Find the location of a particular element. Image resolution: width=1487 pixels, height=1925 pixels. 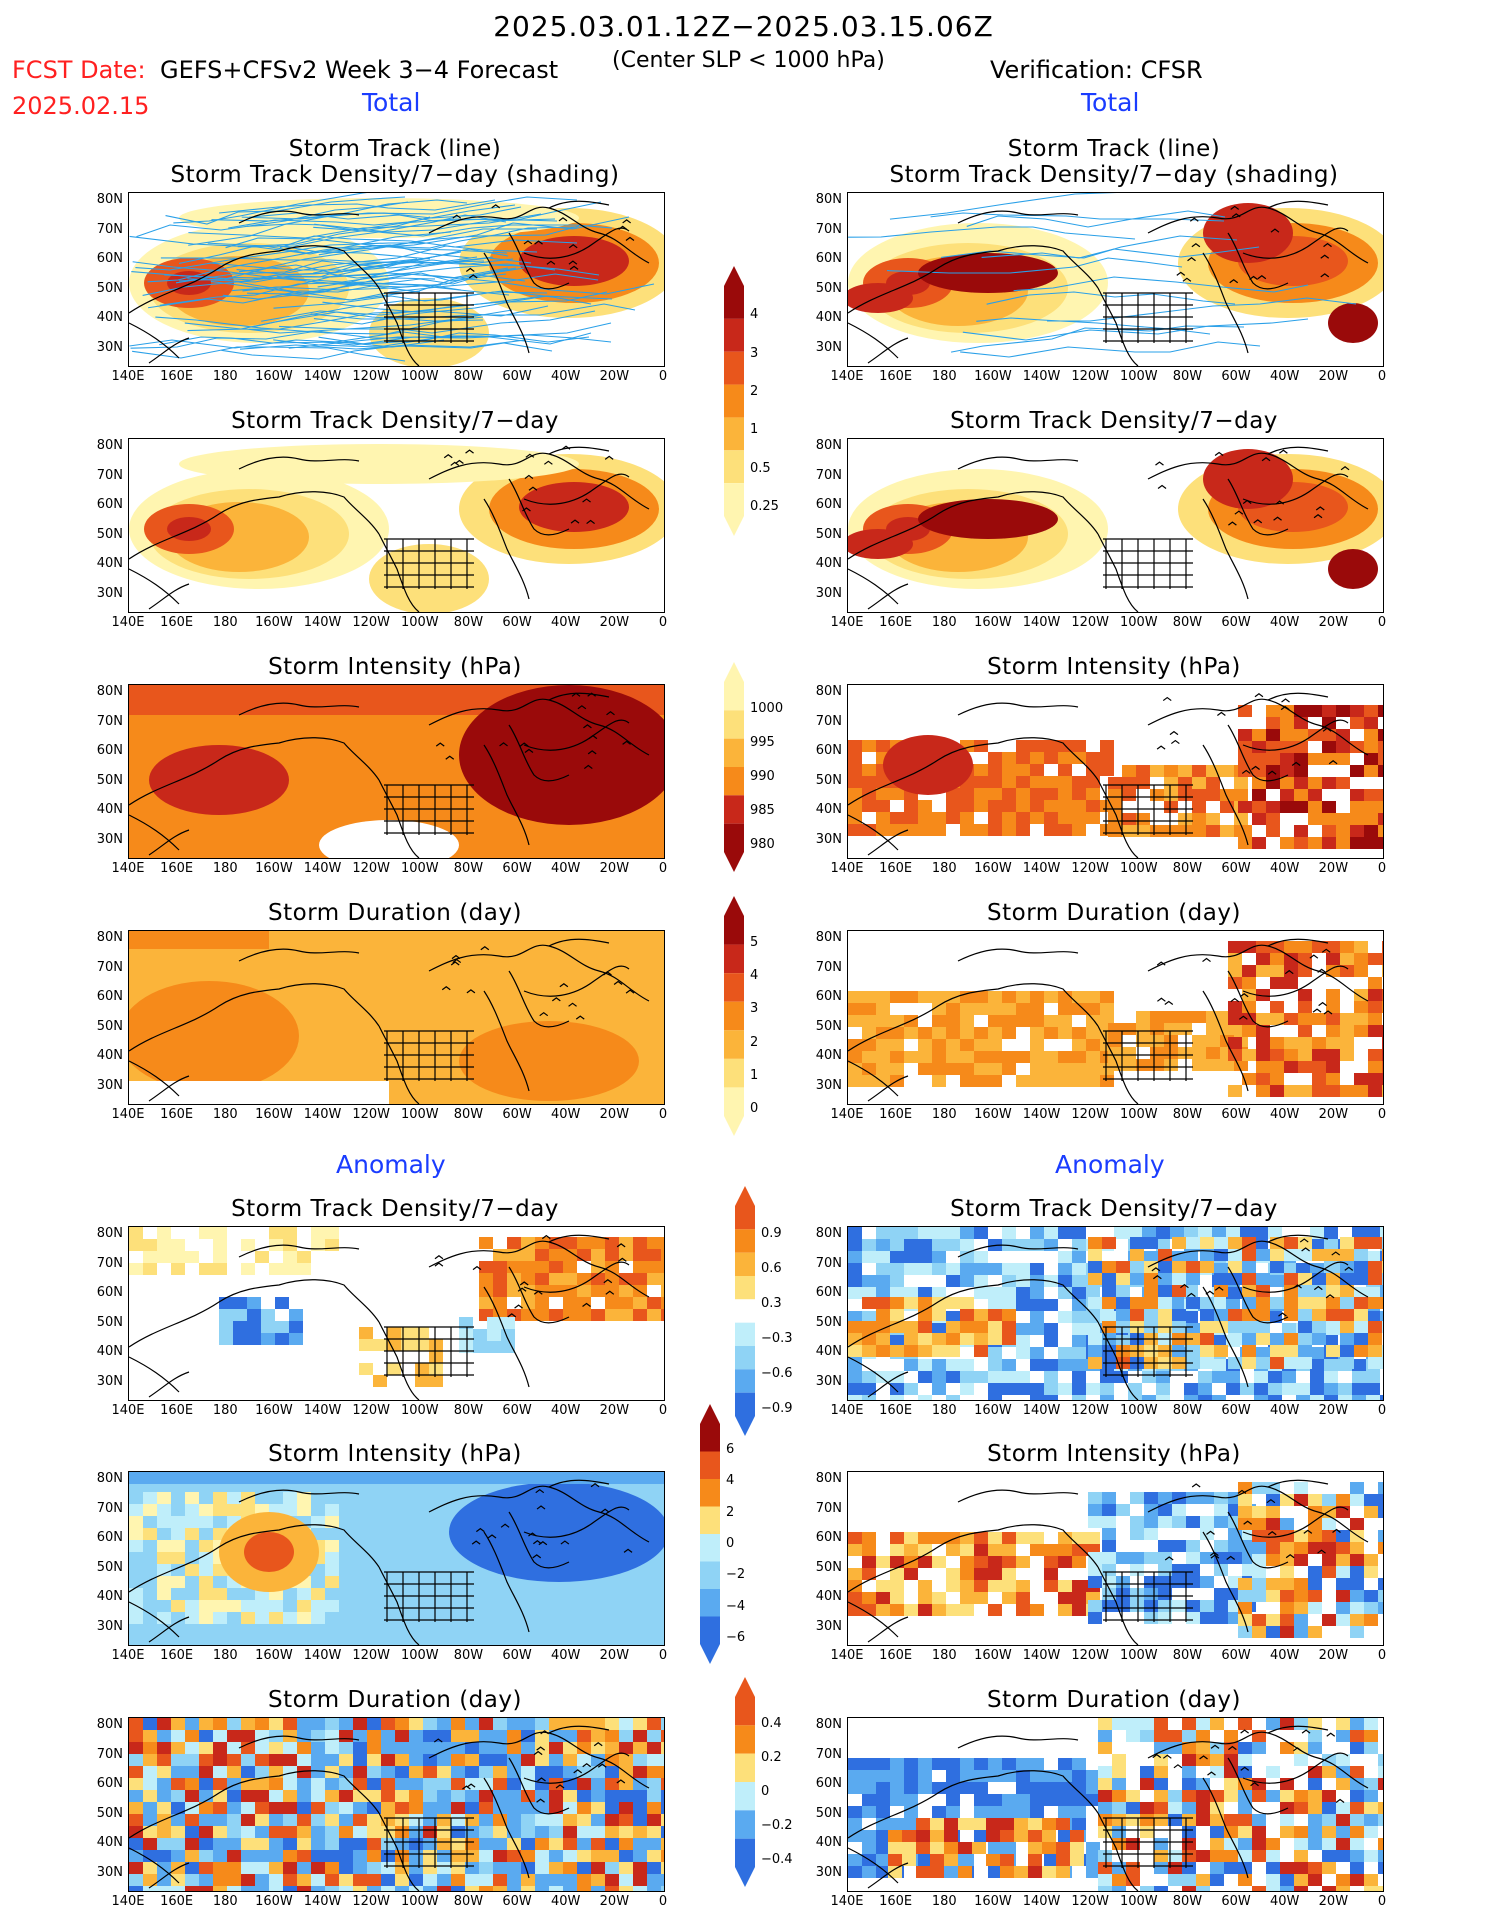

colorbar-swatch is located at coordinates (734, 1073).